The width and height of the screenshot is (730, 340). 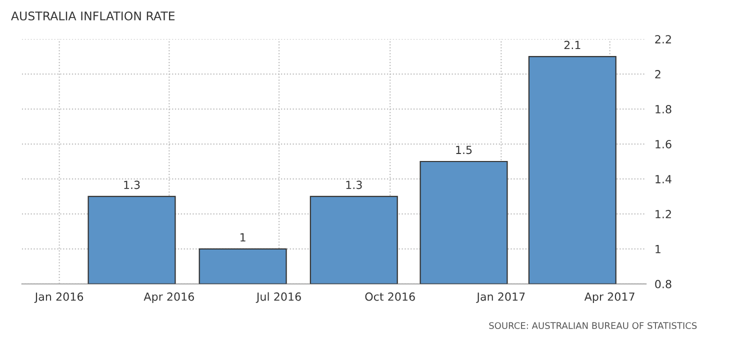 What do you see at coordinates (390, 296) in the screenshot?
I see `x-tick-label: Oct 2016` at bounding box center [390, 296].